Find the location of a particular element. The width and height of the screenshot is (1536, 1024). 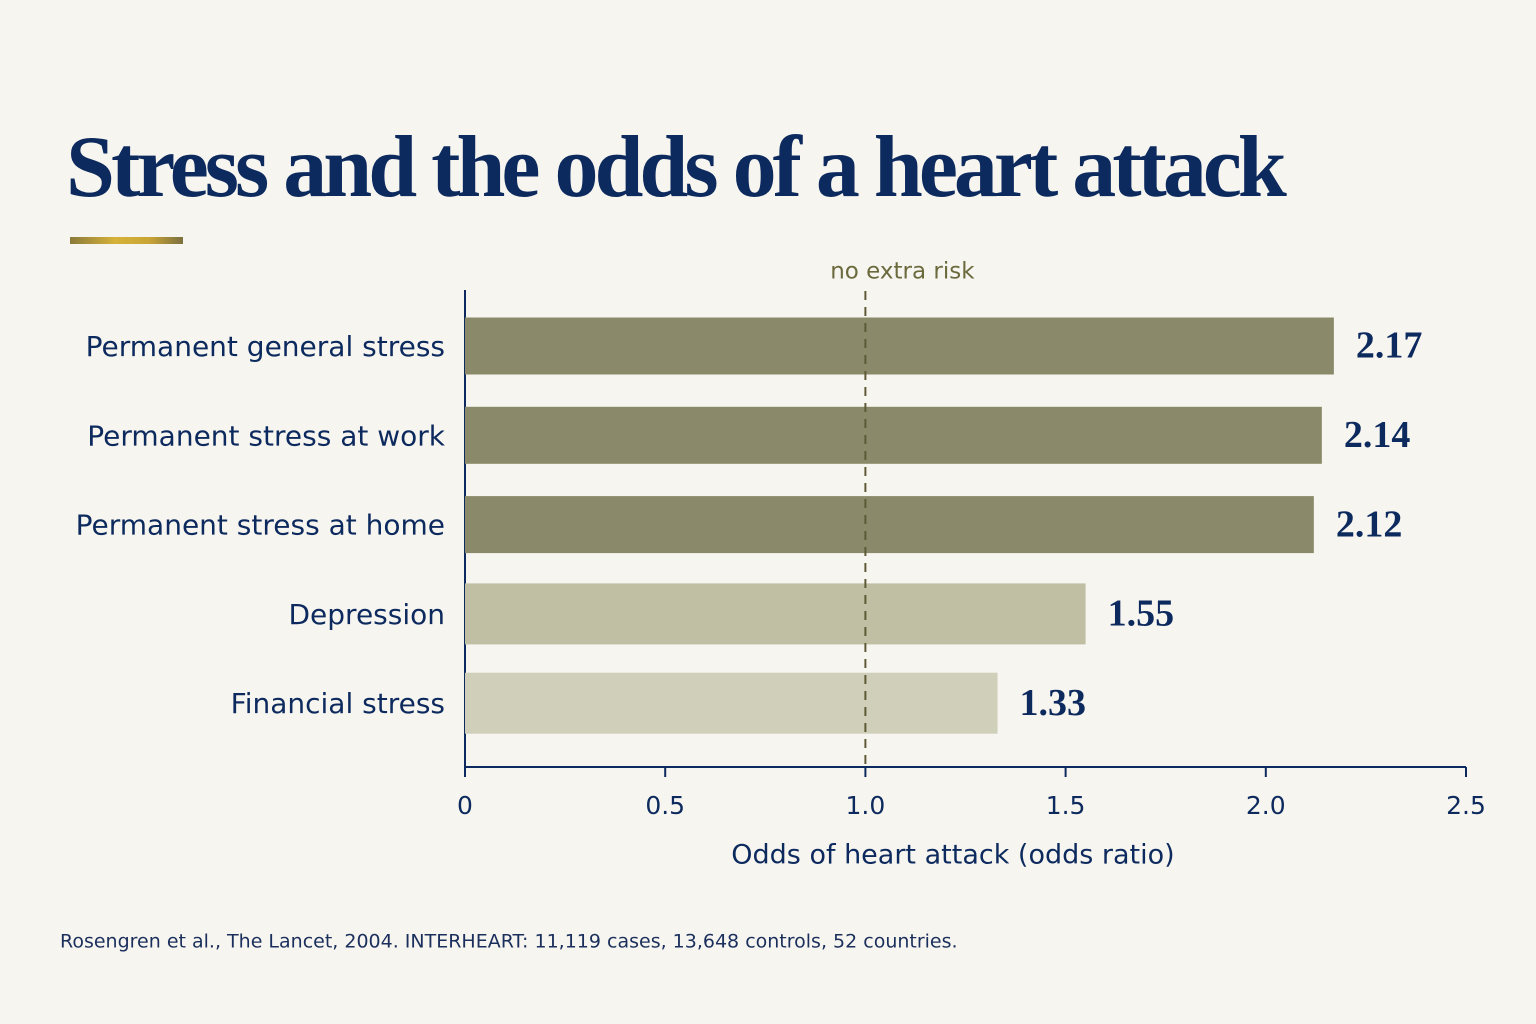

value-label: 1.33 is located at coordinates (1053, 703).